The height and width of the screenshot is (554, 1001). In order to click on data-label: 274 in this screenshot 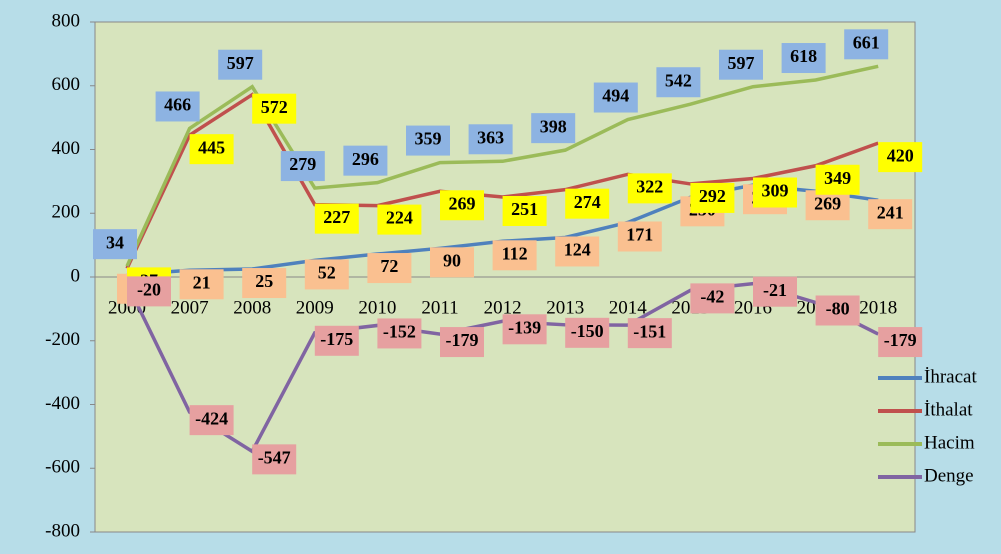, I will do `click(587, 202)`.